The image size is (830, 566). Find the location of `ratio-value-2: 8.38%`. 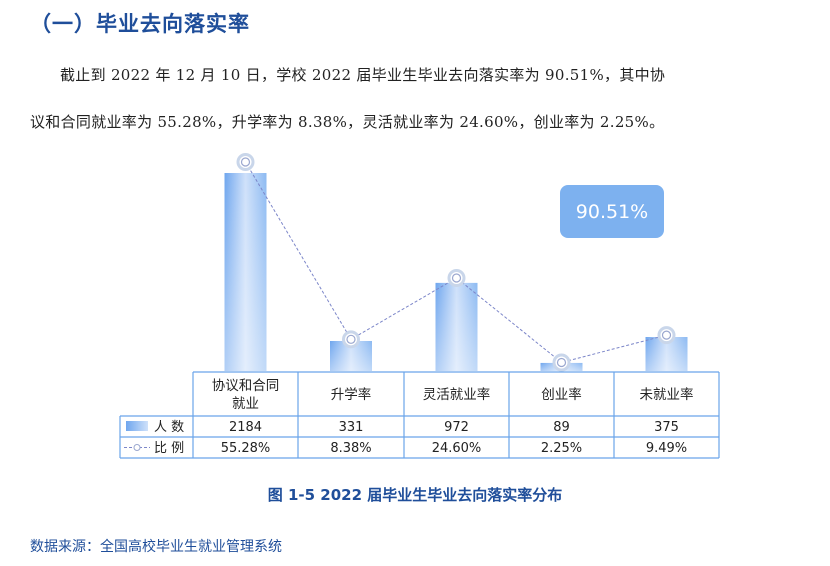

ratio-value-2: 8.38% is located at coordinates (350, 448).